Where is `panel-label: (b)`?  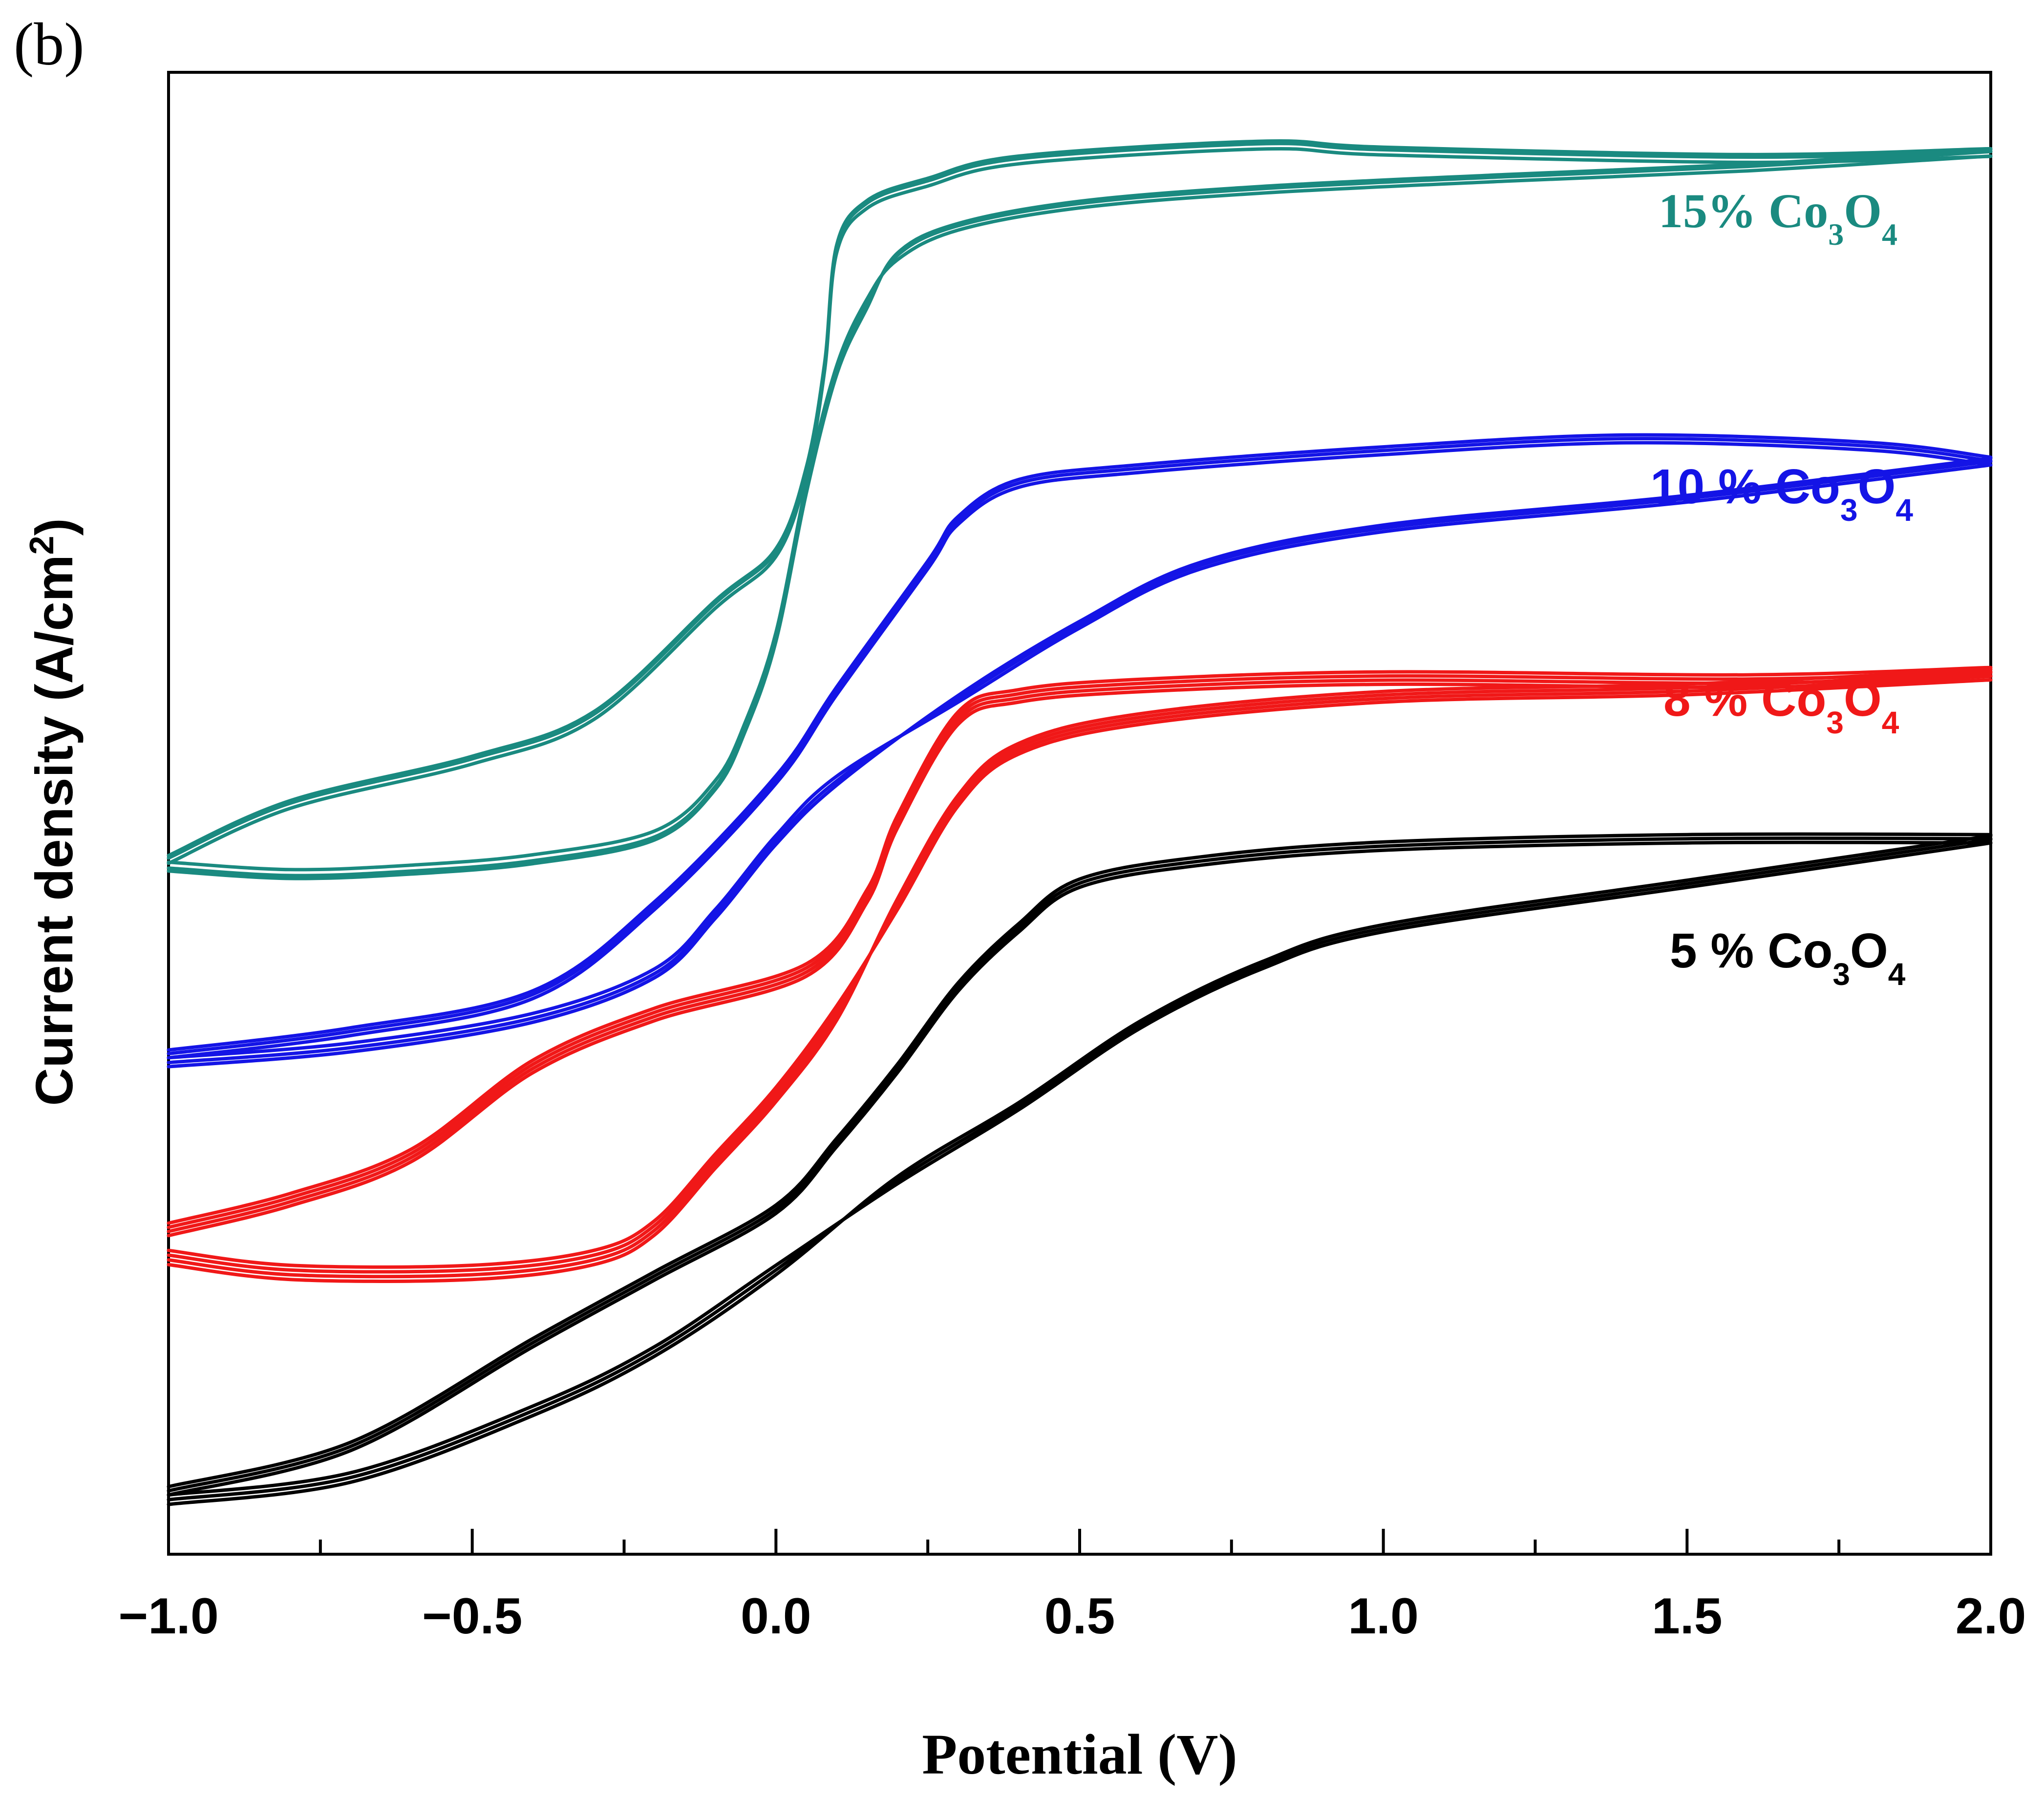
panel-label: (b) is located at coordinates (49, 44).